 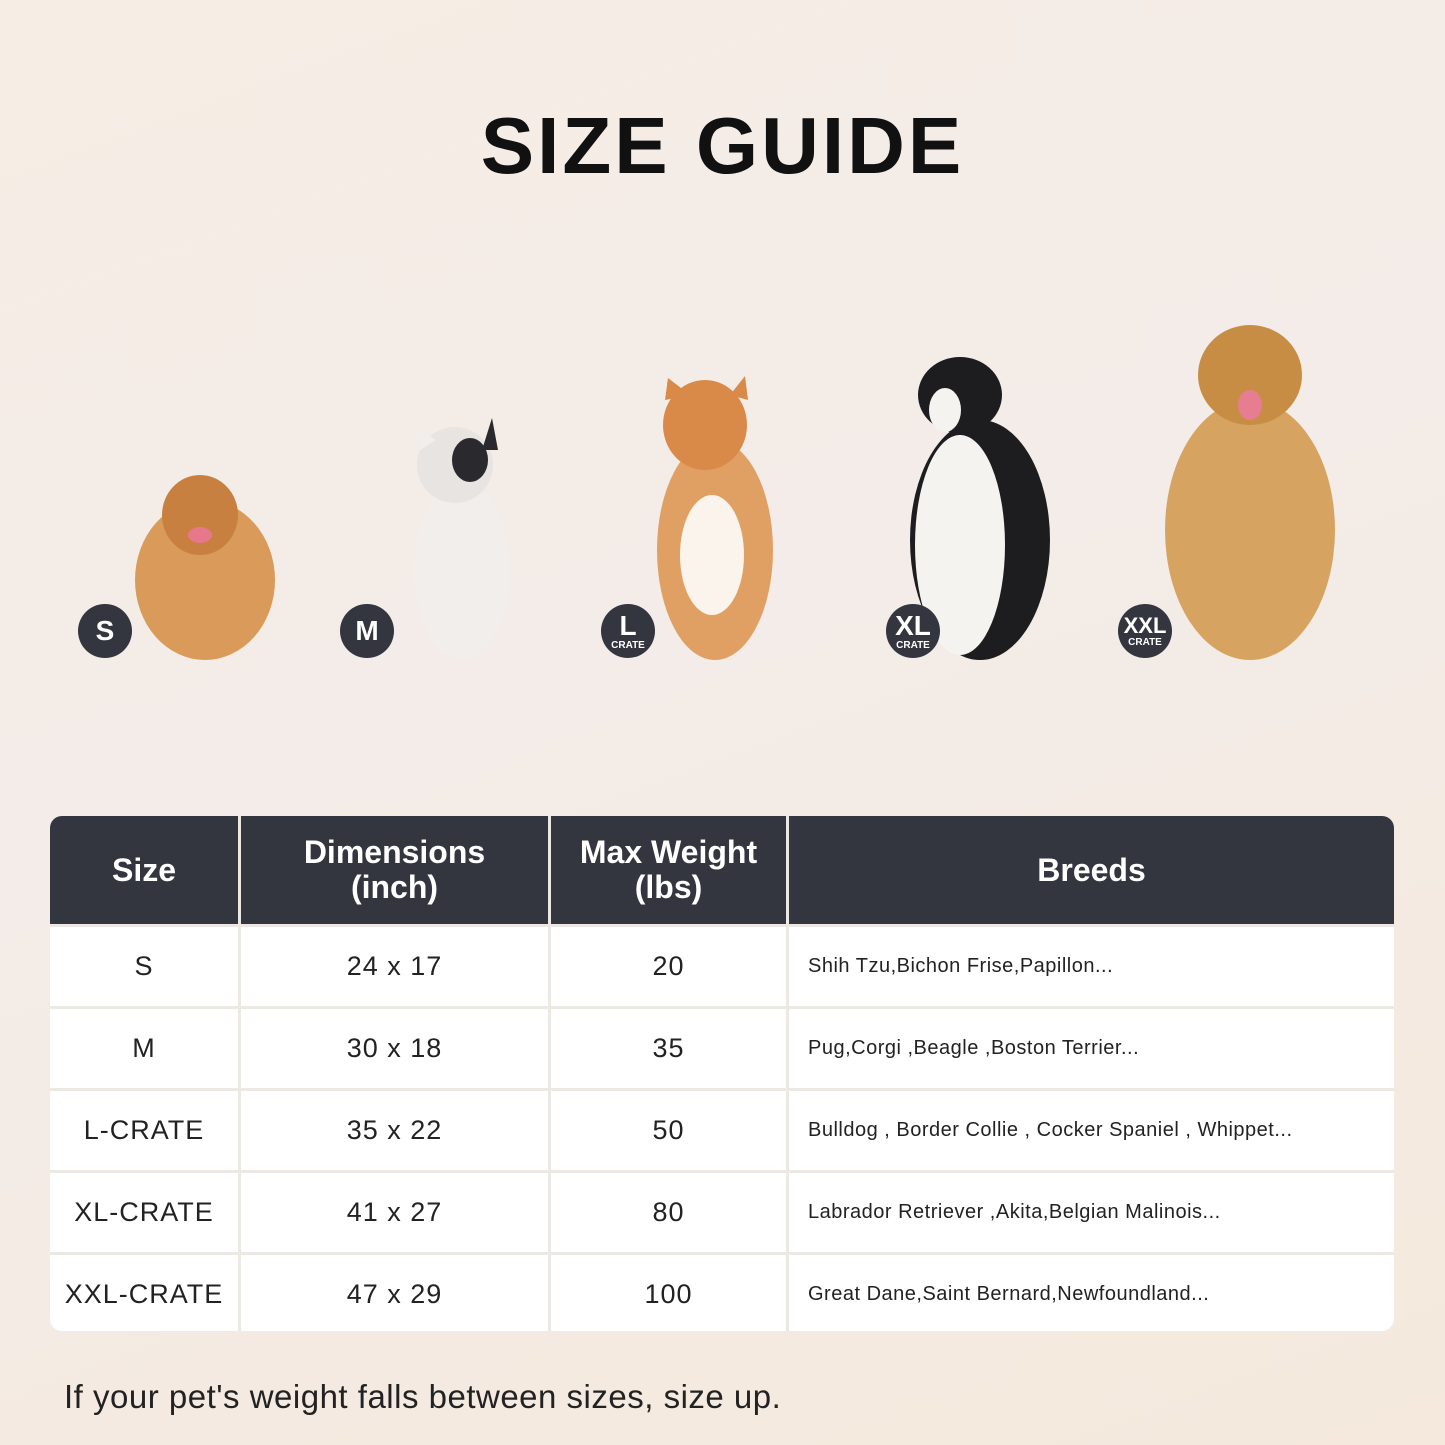 I want to click on header-dimensions: Dimensions (inch), so click(x=394, y=870).